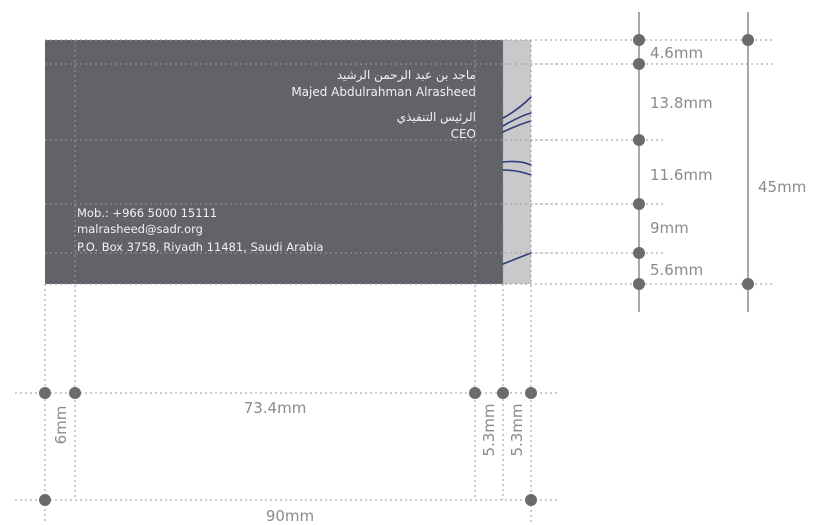 This screenshot has height=525, width=818. What do you see at coordinates (676, 53) in the screenshot?
I see `dim-label-top-margin: 4.6mm` at bounding box center [676, 53].